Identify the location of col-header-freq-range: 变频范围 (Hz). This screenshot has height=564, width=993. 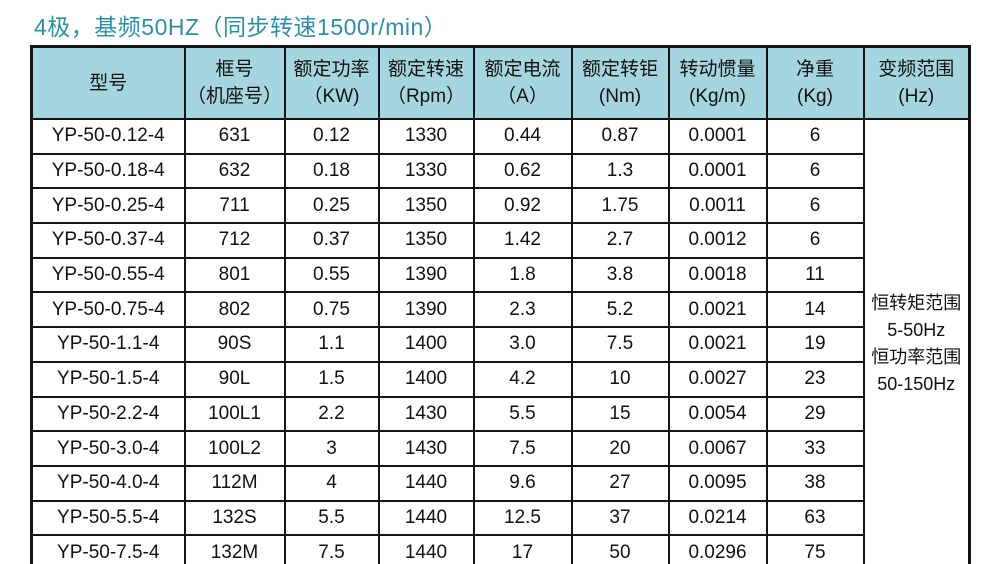
(916, 82).